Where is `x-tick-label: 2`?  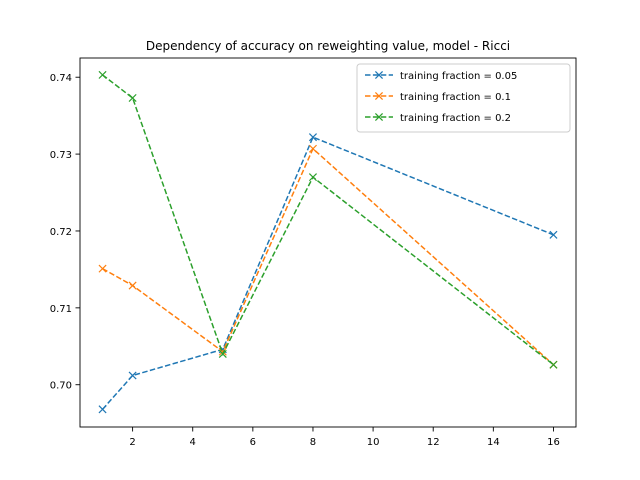 x-tick-label: 2 is located at coordinates (132, 442).